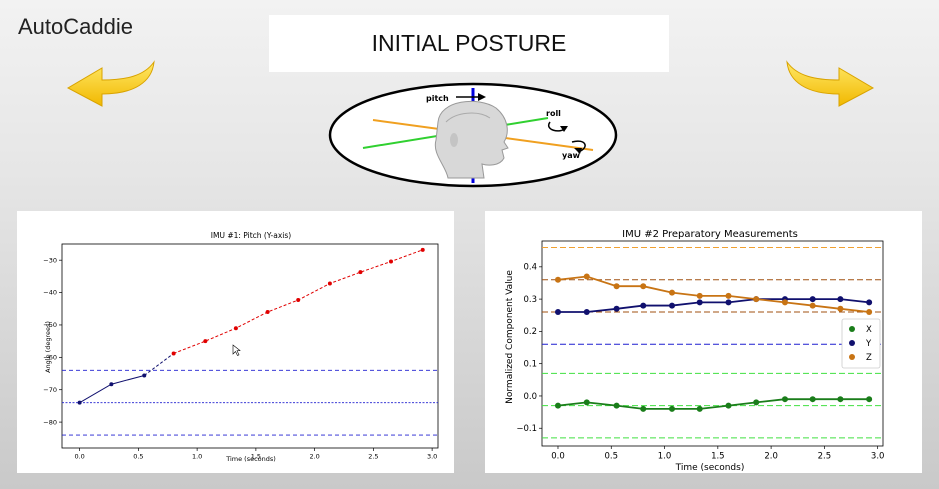  Describe the element at coordinates (869, 358) in the screenshot. I see `legend-label-z: Z` at that location.